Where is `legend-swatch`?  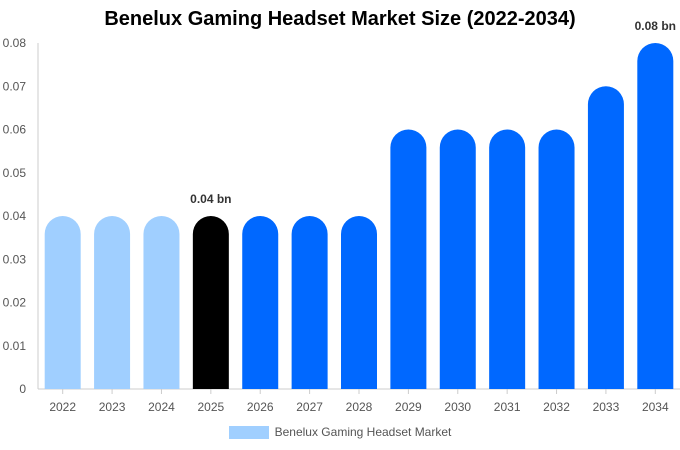
legend-swatch is located at coordinates (248, 432).